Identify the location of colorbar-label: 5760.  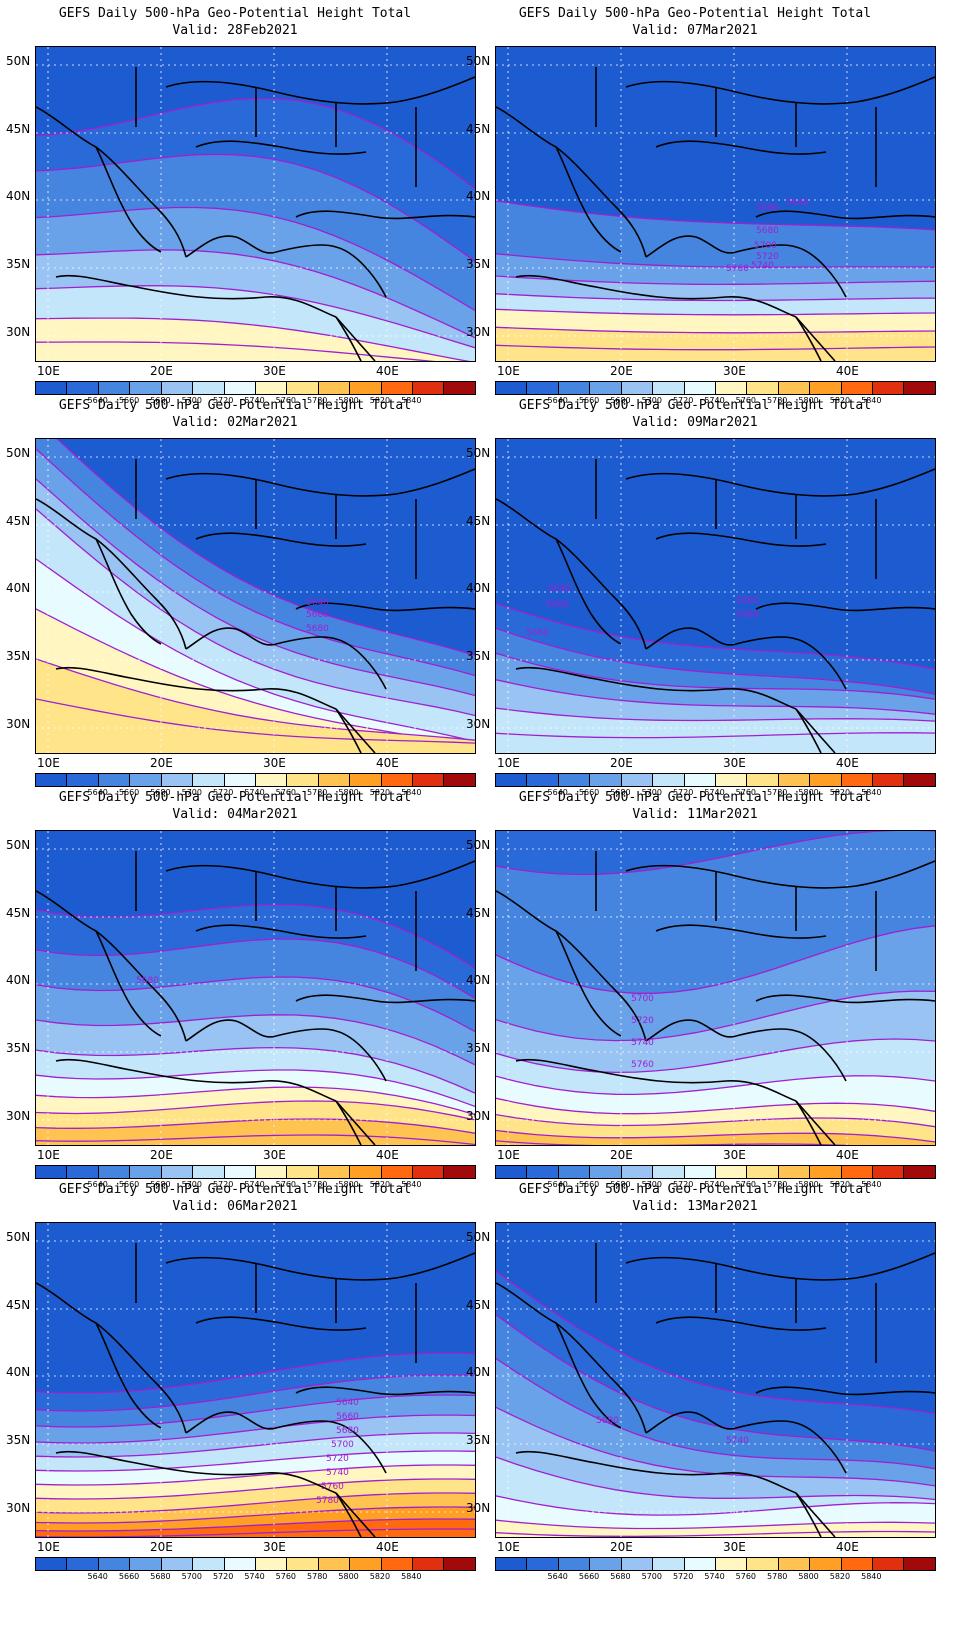
(286, 792).